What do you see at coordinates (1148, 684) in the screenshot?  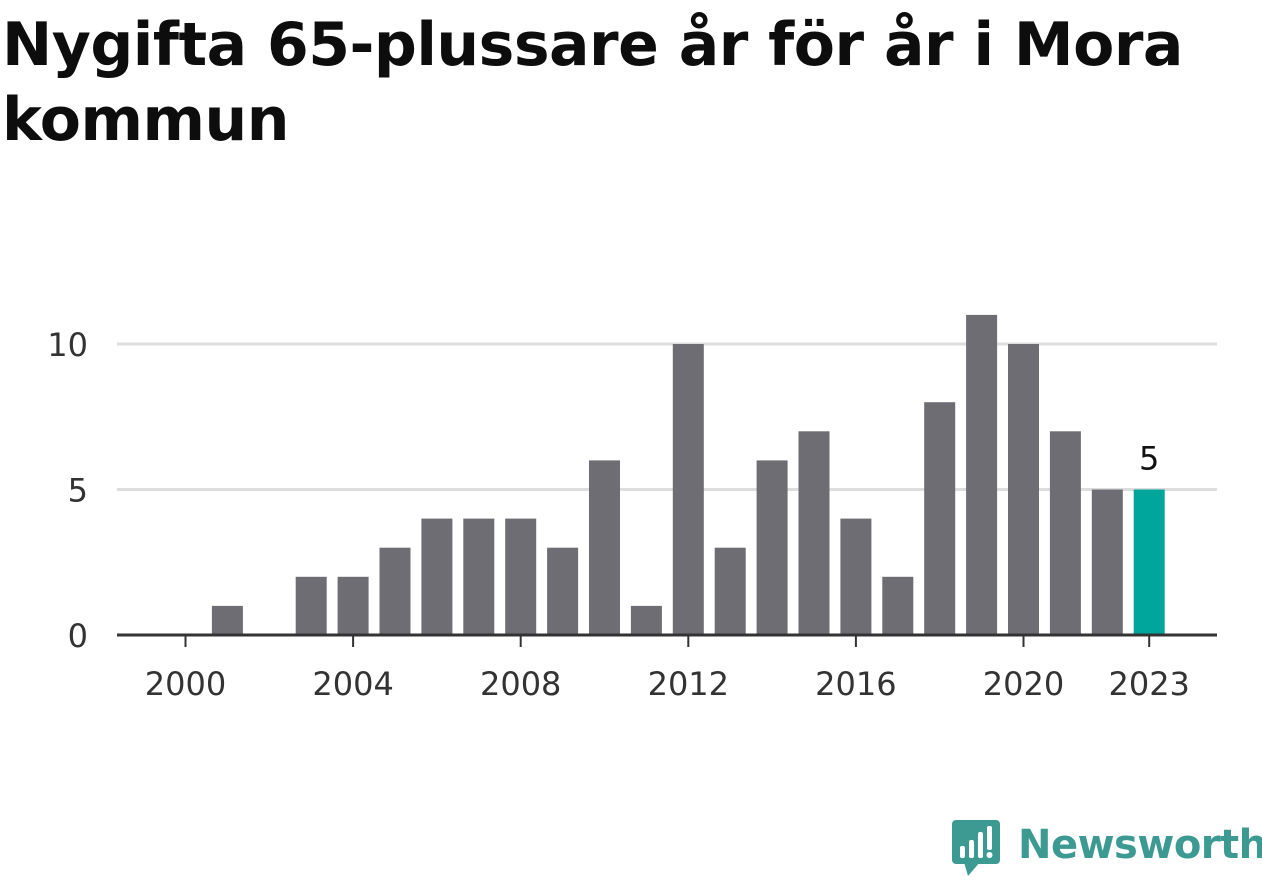 I see `x-tick-label-2023: 2023` at bounding box center [1148, 684].